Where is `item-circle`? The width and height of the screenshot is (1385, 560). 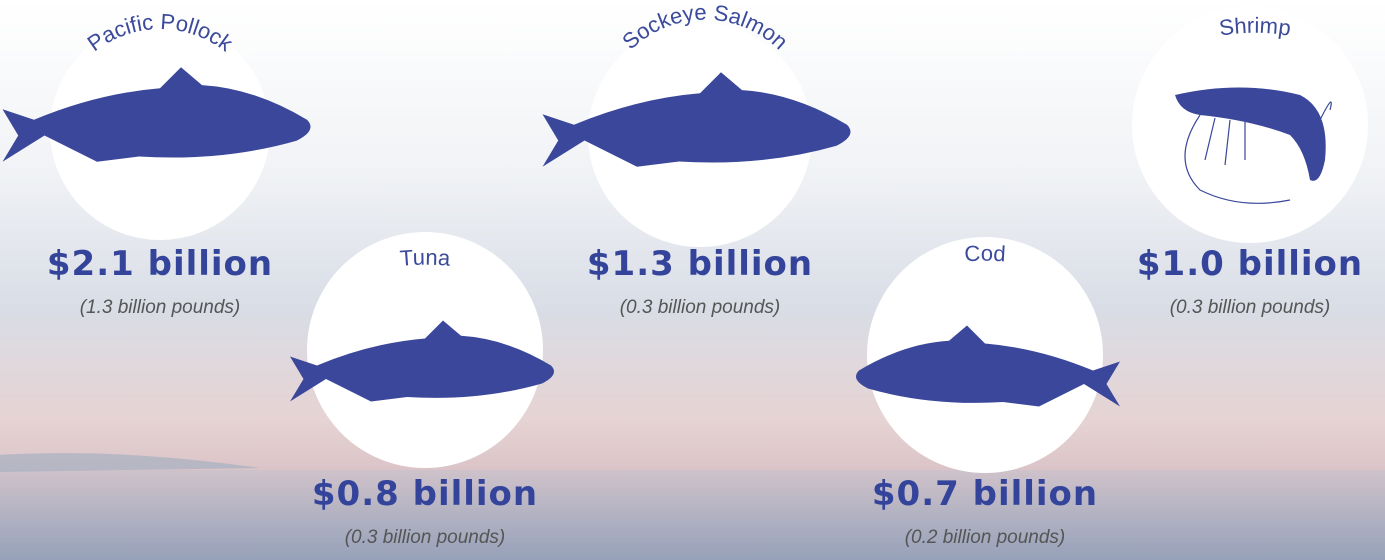
item-circle is located at coordinates (1250, 125).